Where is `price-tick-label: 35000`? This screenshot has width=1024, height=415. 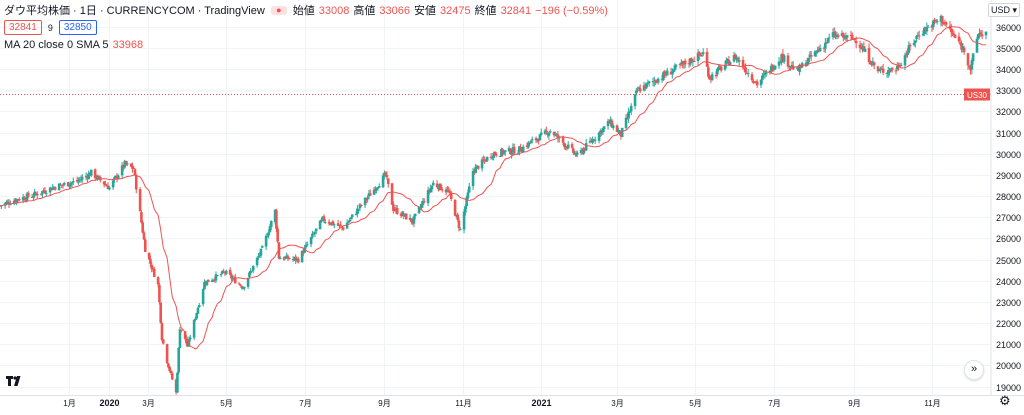 price-tick-label: 35000 is located at coordinates (1008, 49).